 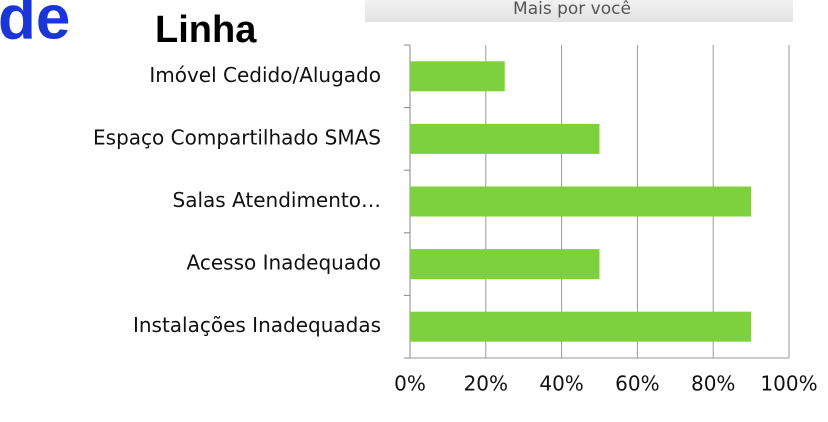 I want to click on title-part: de, so click(x=35, y=26).